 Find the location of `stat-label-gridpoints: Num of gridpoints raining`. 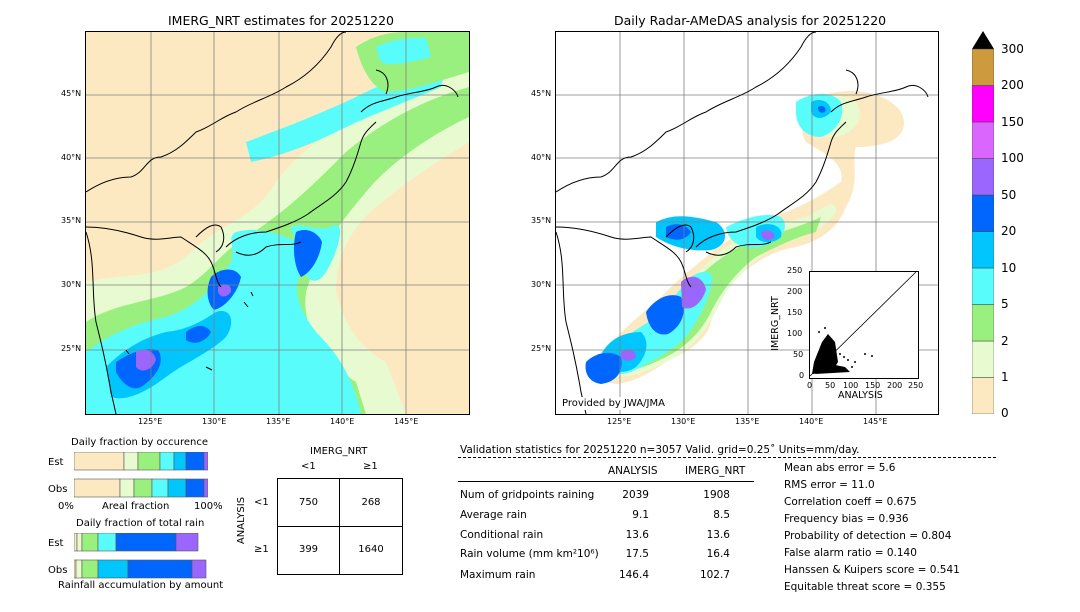

stat-label-gridpoints: Num of gridpoints raining is located at coordinates (527, 495).